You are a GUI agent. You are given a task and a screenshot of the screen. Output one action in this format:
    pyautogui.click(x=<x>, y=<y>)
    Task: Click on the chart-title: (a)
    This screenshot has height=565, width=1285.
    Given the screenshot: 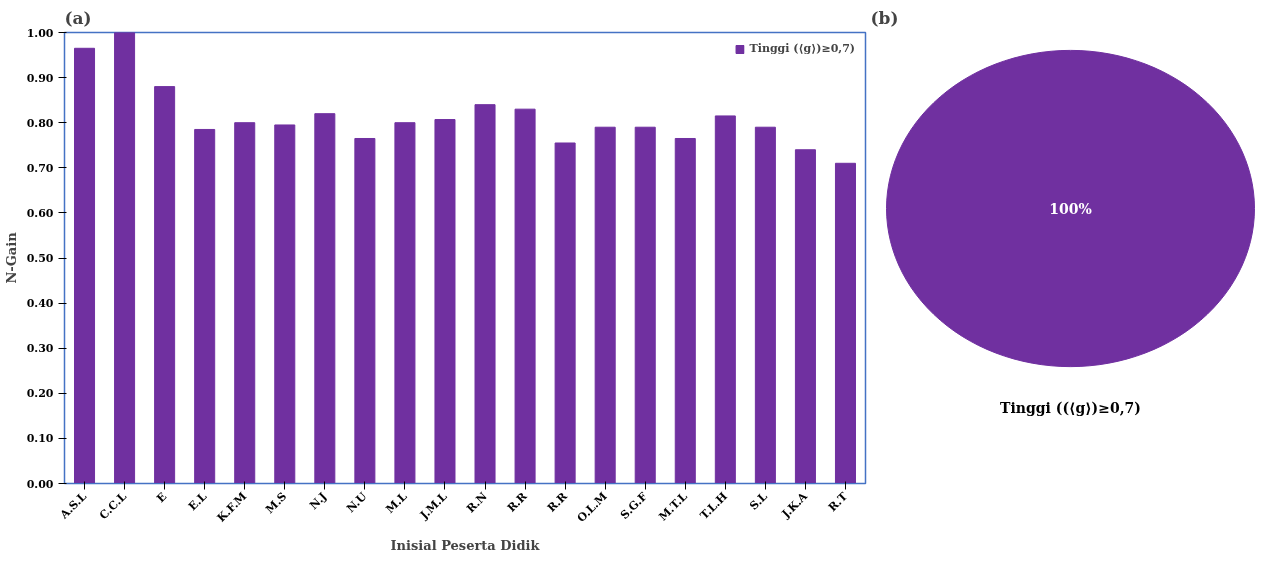 What is the action you would take?
    pyautogui.click(x=78, y=17)
    